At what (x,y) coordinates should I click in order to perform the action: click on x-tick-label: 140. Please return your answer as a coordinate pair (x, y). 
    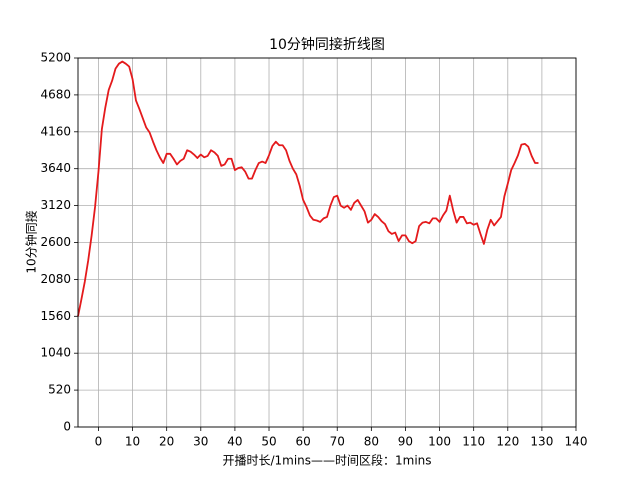
    Looking at the image, I should click on (576, 442).